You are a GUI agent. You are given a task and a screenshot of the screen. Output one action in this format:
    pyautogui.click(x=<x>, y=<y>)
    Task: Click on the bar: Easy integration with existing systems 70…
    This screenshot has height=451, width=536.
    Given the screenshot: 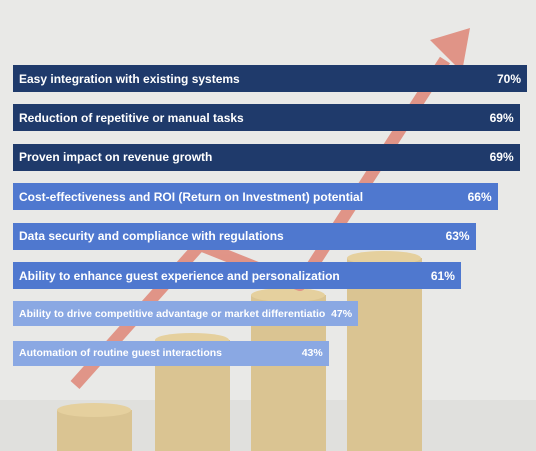 What is the action you would take?
    pyautogui.click(x=270, y=78)
    